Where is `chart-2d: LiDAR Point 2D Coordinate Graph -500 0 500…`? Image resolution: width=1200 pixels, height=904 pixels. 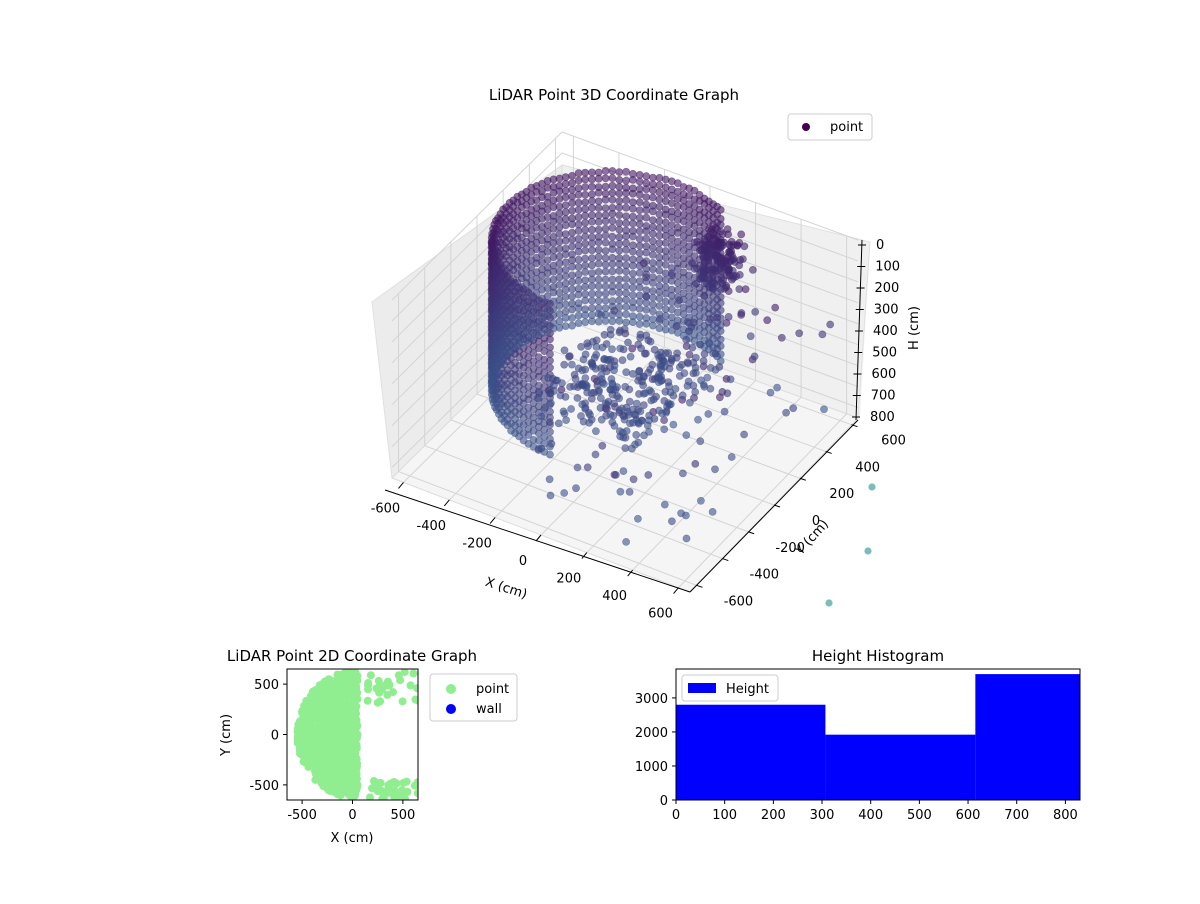
chart-2d: LiDAR Point 2D Coordinate Graph -500 0 500… is located at coordinates (368, 746).